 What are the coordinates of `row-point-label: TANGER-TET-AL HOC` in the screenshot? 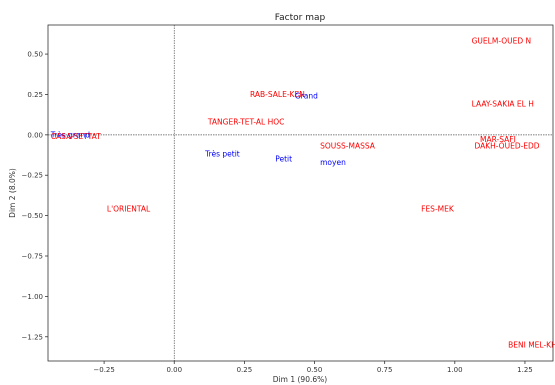 It's located at (245, 121).